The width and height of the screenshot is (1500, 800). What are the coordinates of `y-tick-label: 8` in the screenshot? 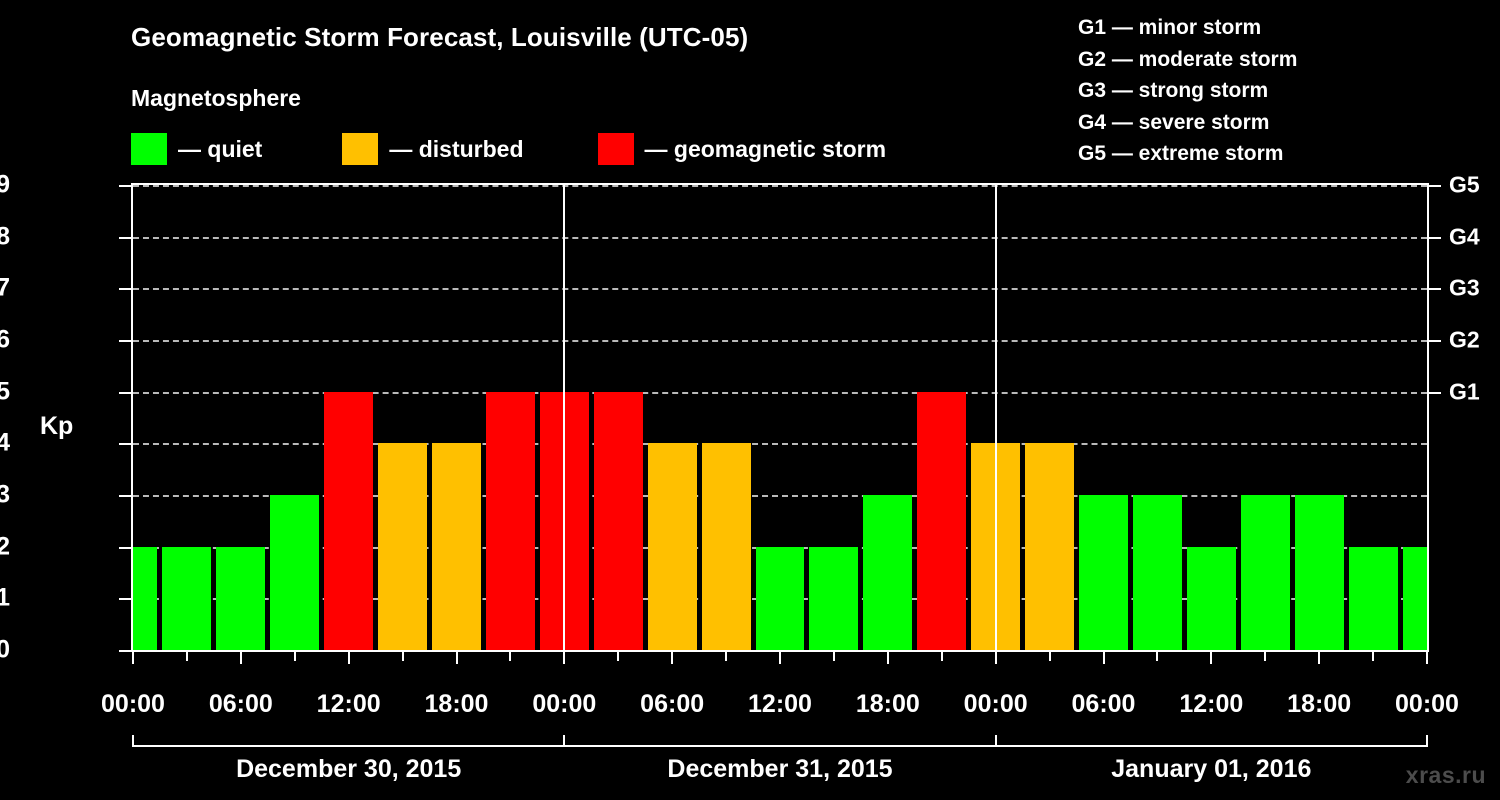 It's located at (5, 236).